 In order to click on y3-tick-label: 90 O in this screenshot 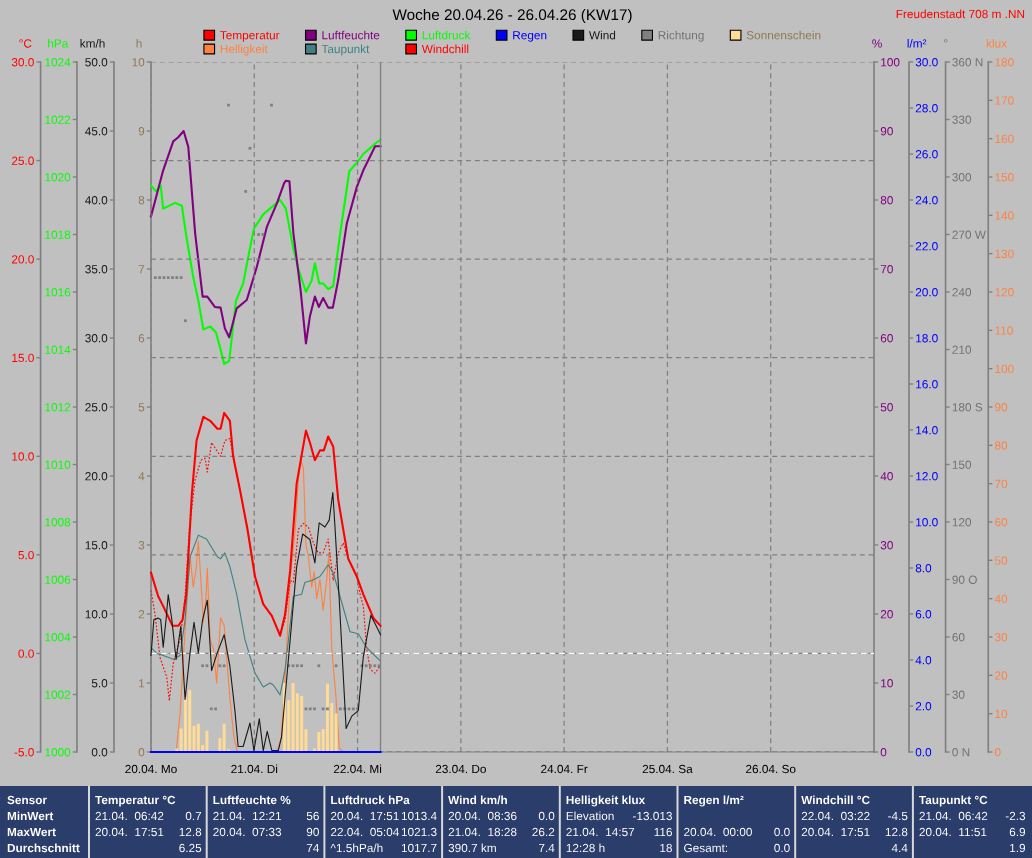, I will do `click(964, 579)`.